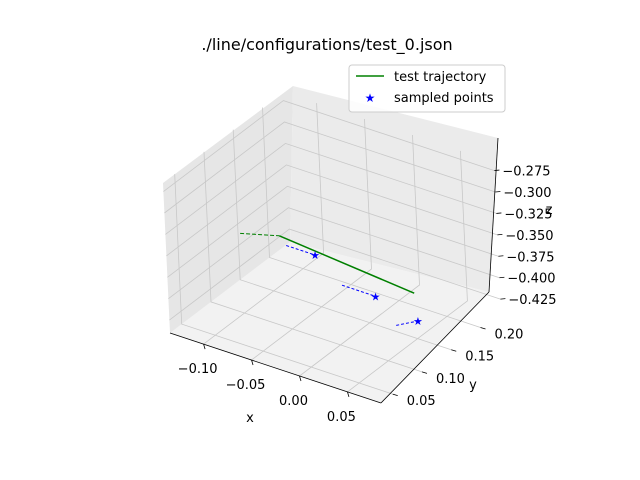  Describe the element at coordinates (527, 193) in the screenshot. I see `z-tick-label: −0.300` at that location.